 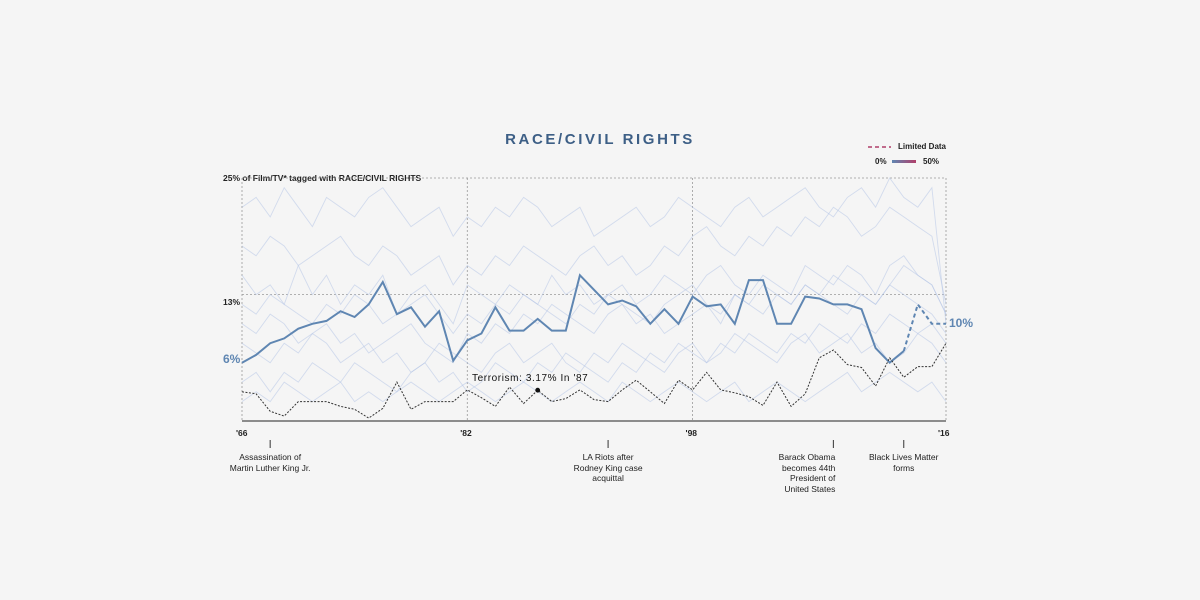 I want to click on start-value-label: 6%, so click(x=232, y=359).